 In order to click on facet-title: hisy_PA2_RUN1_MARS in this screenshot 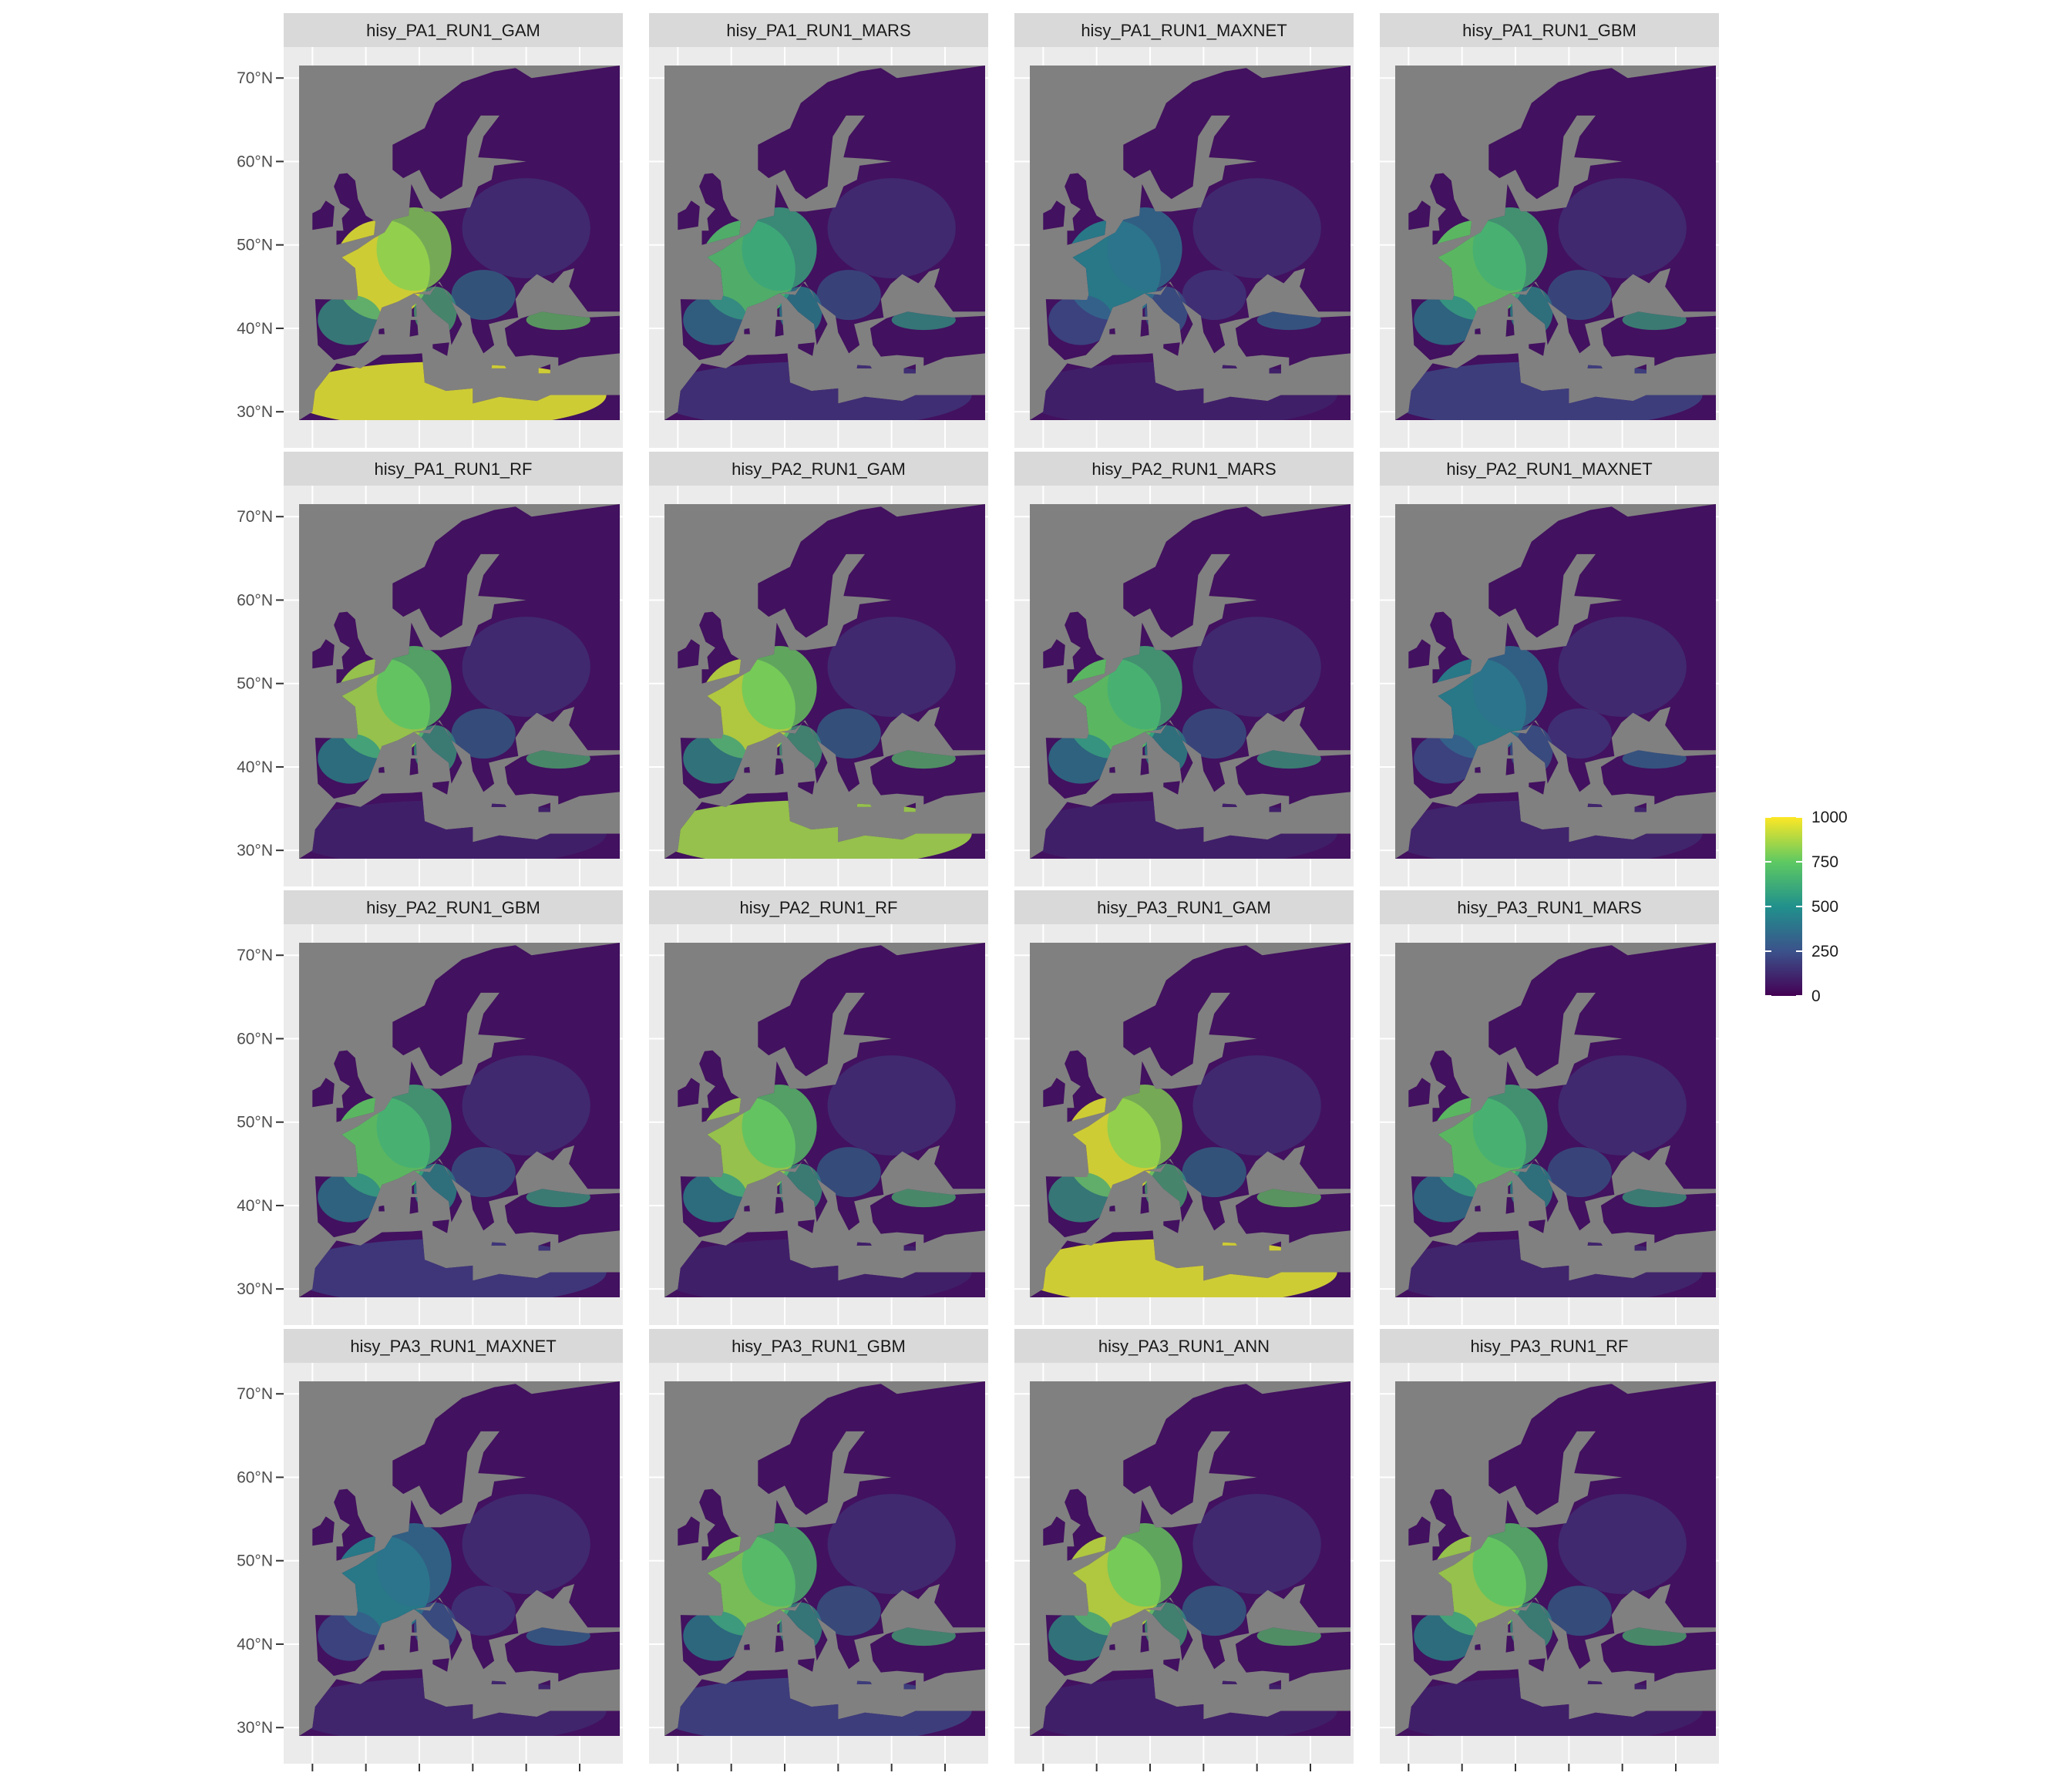, I will do `click(1184, 469)`.